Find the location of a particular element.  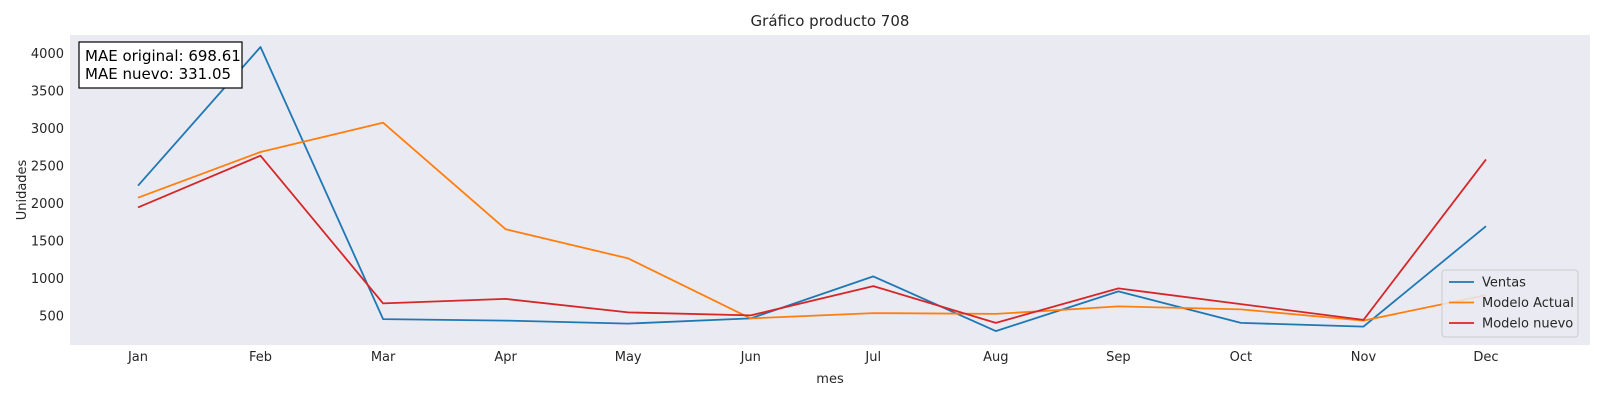

legend: Ventas Modelo Actual Modelo nuevo is located at coordinates (1510, 303).